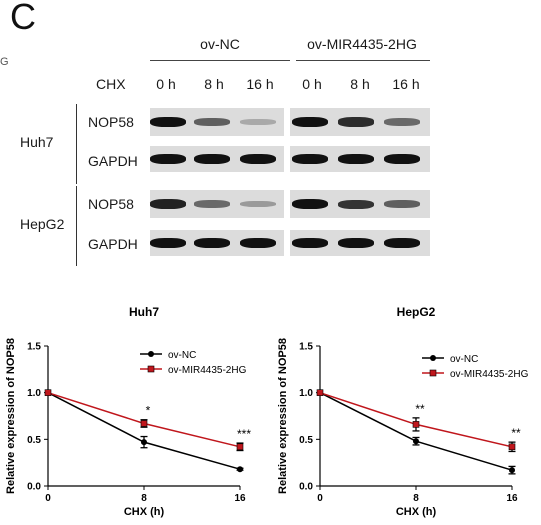 Image resolution: width=541 pixels, height=525 pixels. Describe the element at coordinates (148, 411) in the screenshot. I see `significance-mark: *` at that location.